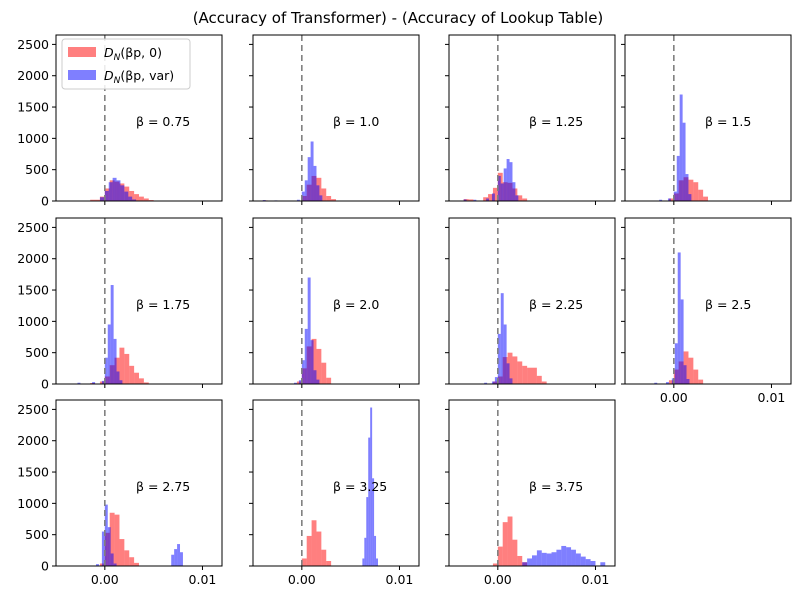 This screenshot has height=601, width=798. Describe the element at coordinates (360, 486) in the screenshot. I see `beta-label: β = 3.25` at that location.